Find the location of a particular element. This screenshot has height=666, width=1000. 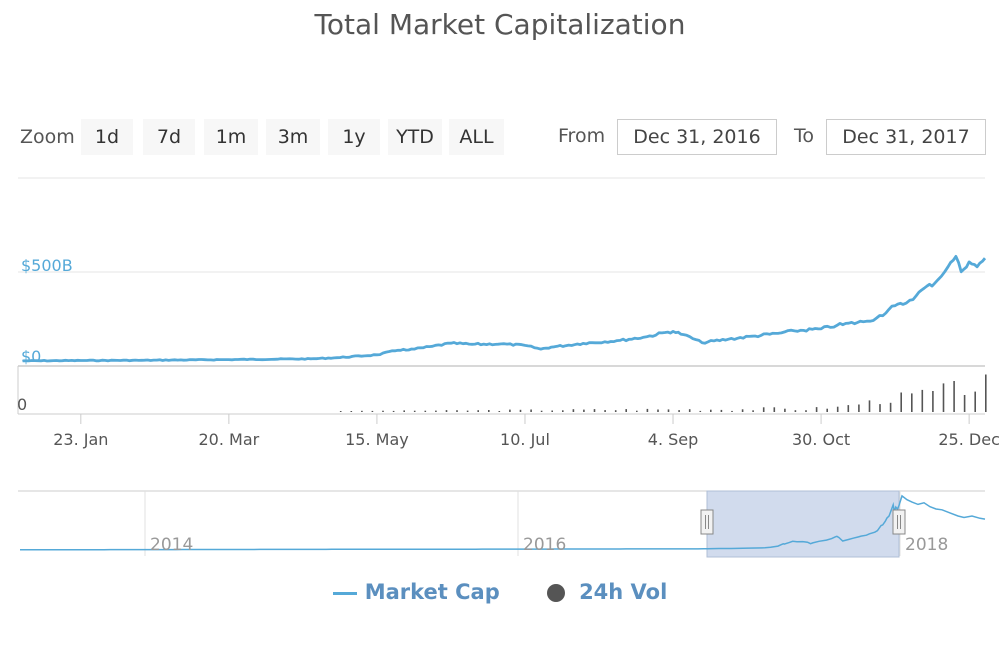

x-tick-label: 10. Jul is located at coordinates (525, 439).